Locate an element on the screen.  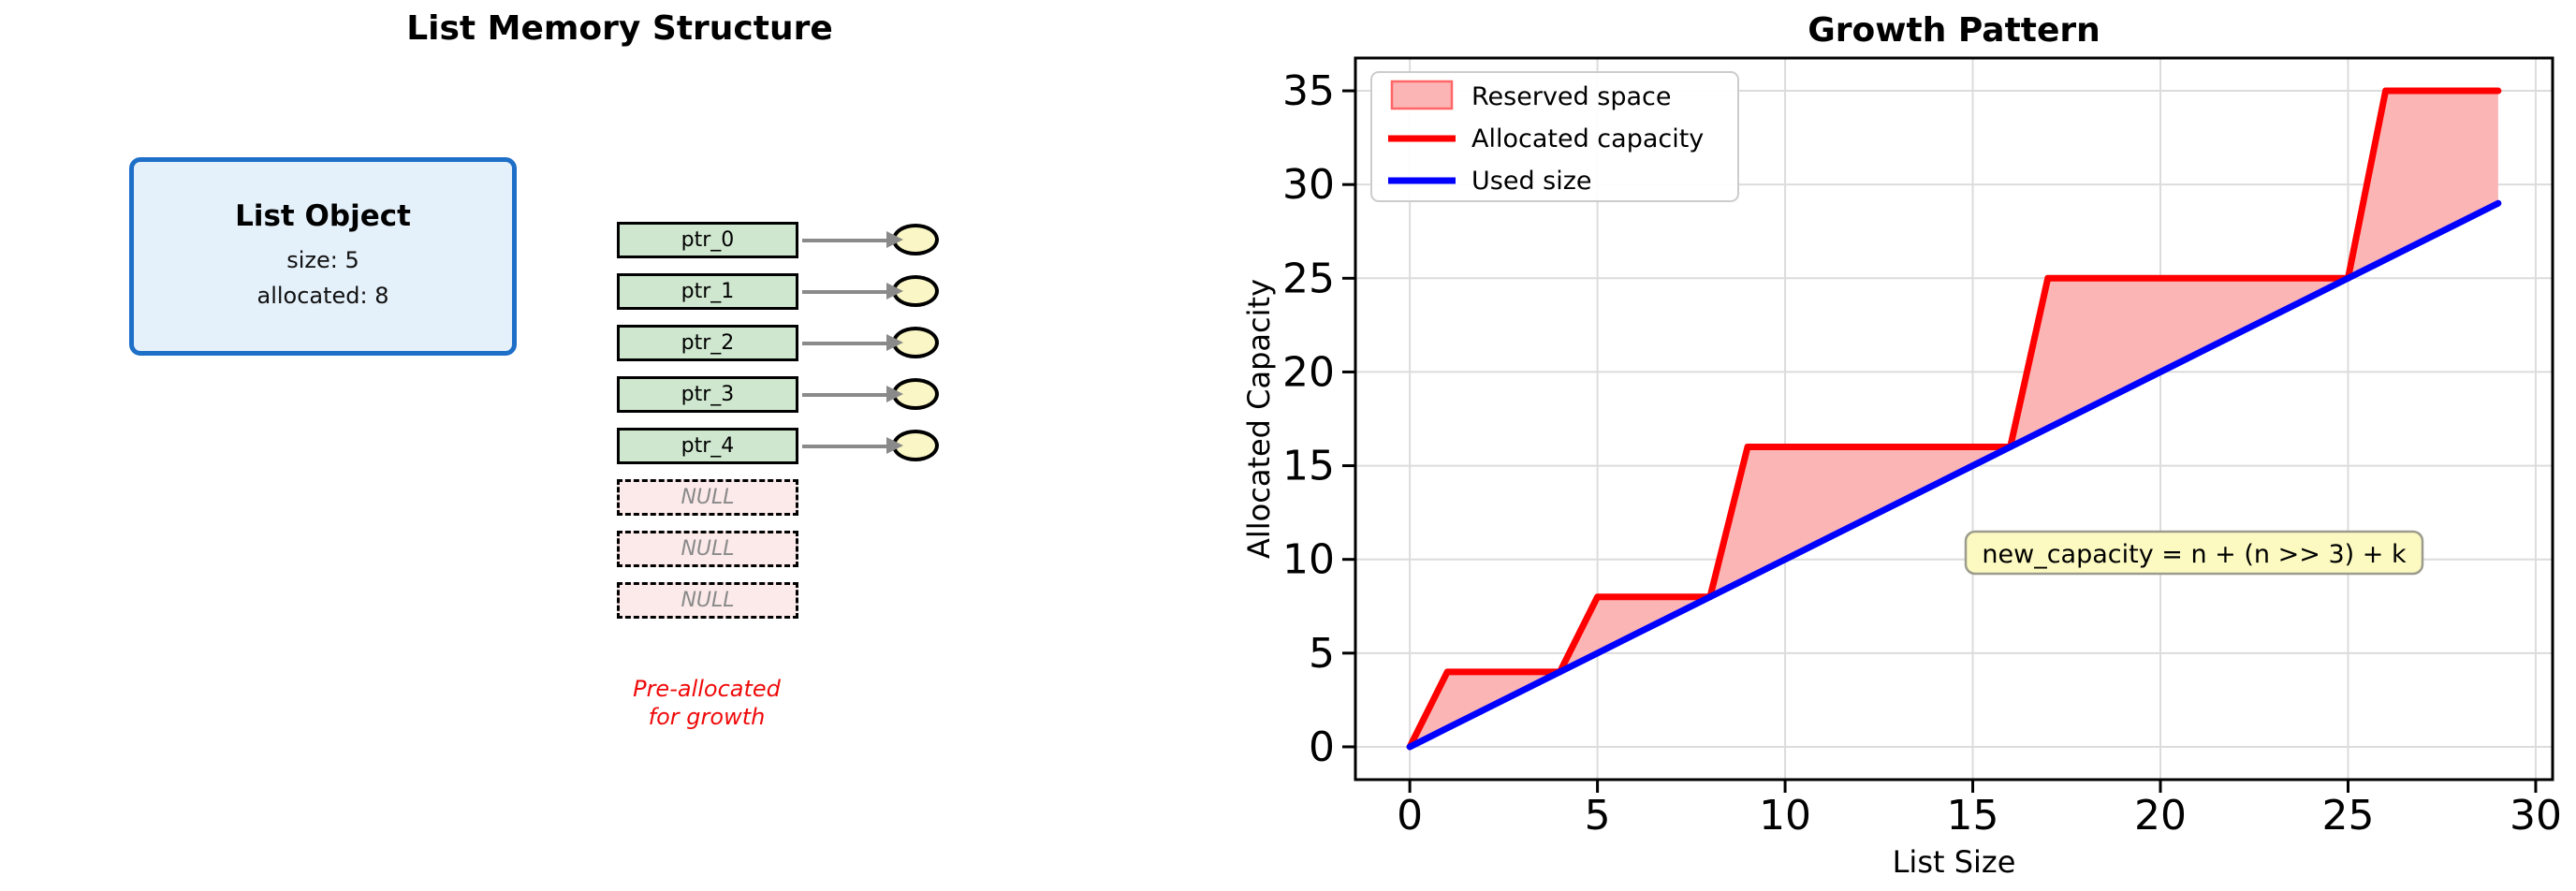
x-tick-label: 5 is located at coordinates (1598, 816).